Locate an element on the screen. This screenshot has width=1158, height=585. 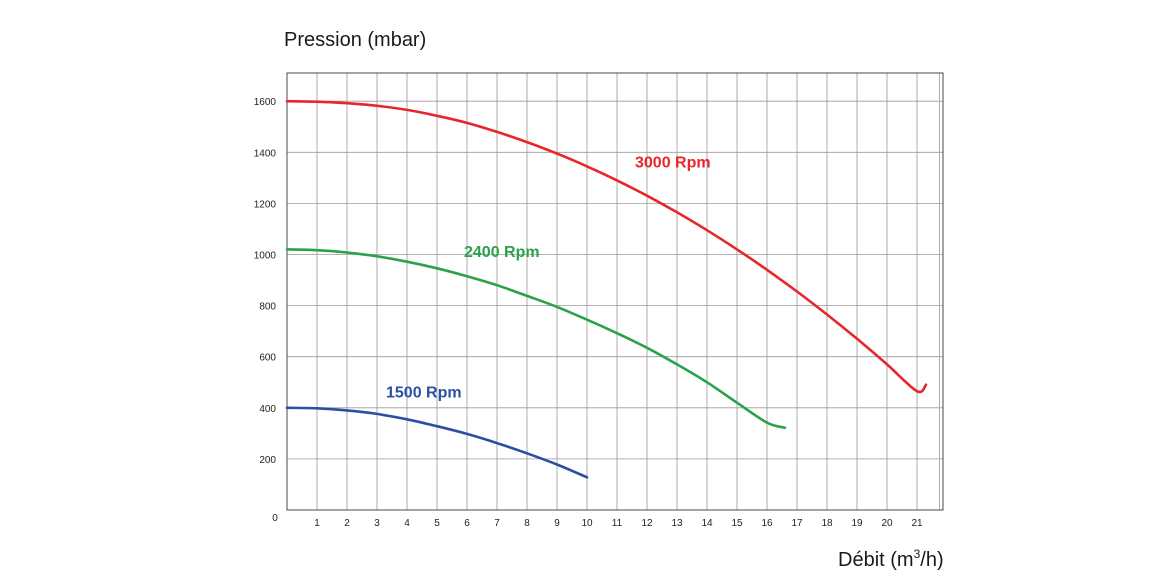
x-axis-title-main: Débit (m is located at coordinates (876, 560).